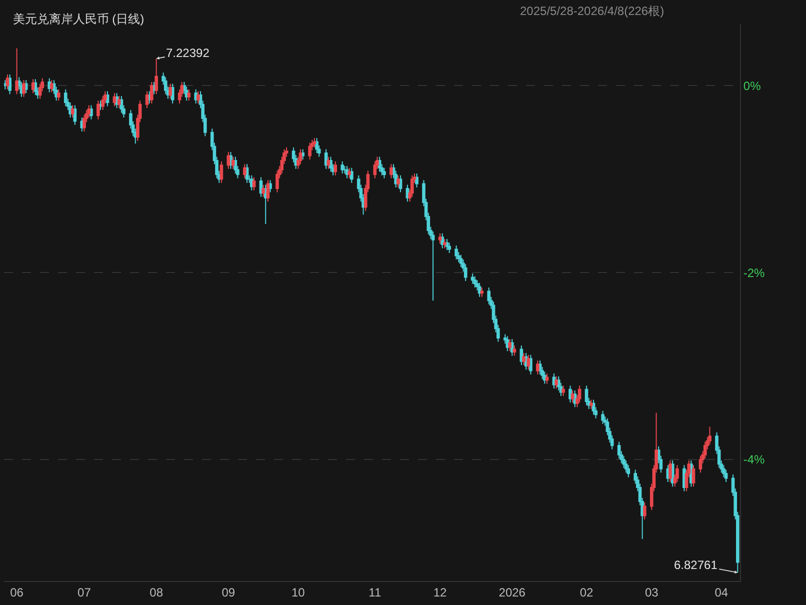  I want to click on y-tick-label: 0%, so click(752, 85).